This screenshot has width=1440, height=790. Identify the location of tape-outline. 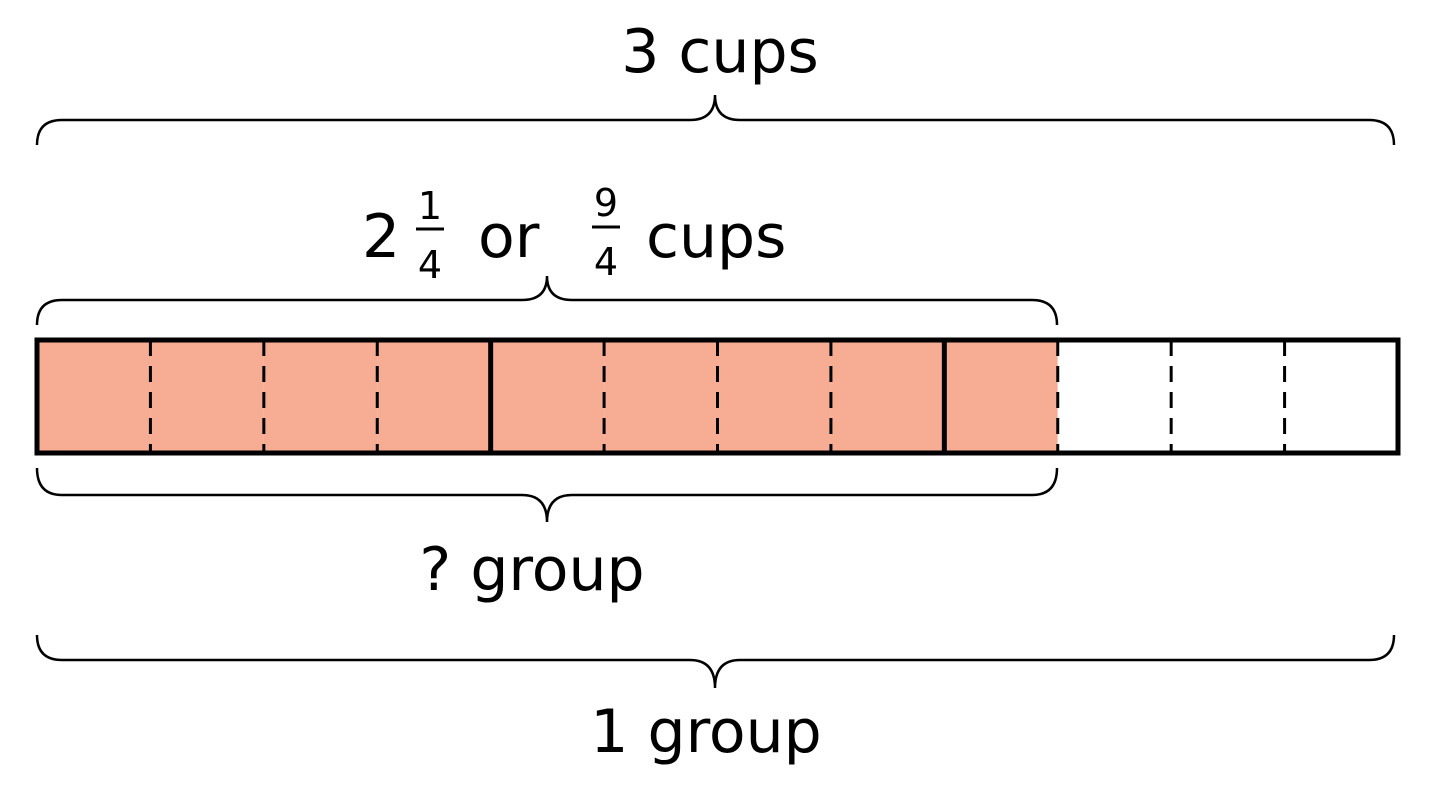
(717, 396).